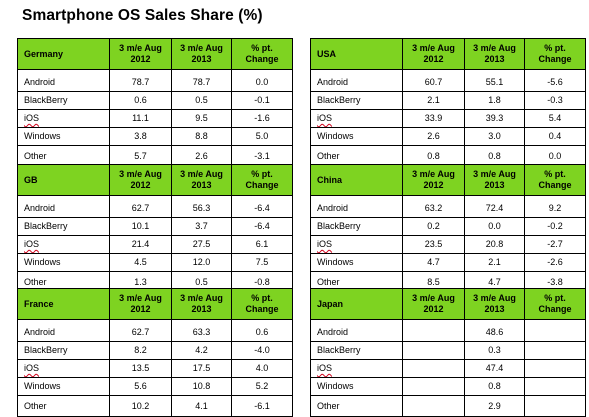  What do you see at coordinates (494, 244) in the screenshot?
I see `value-cell: 20.8` at bounding box center [494, 244].